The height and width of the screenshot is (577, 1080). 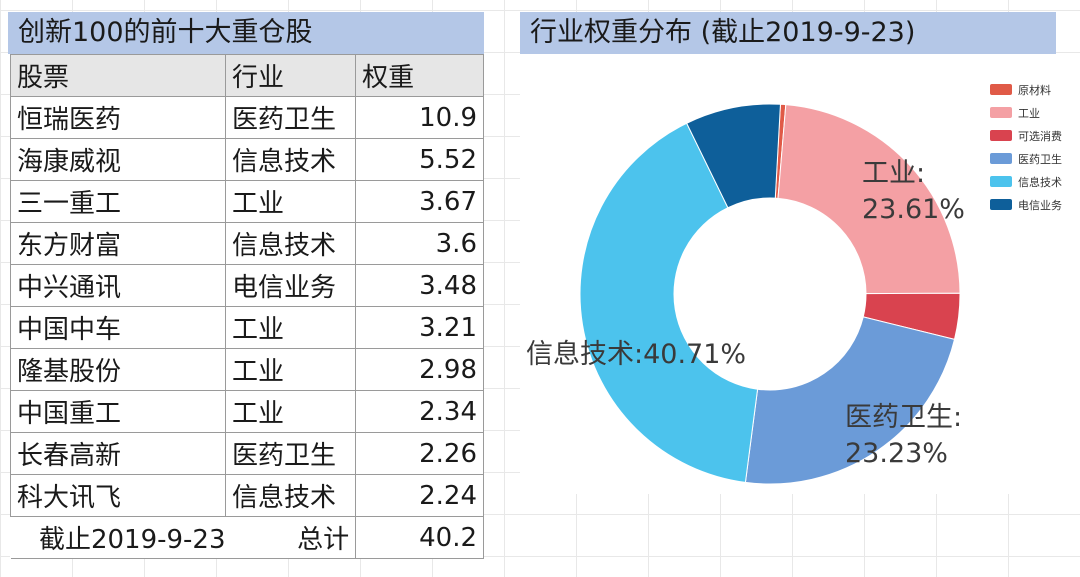 I want to click on table-title: 创新100的前十大重仓股, so click(x=246, y=33).